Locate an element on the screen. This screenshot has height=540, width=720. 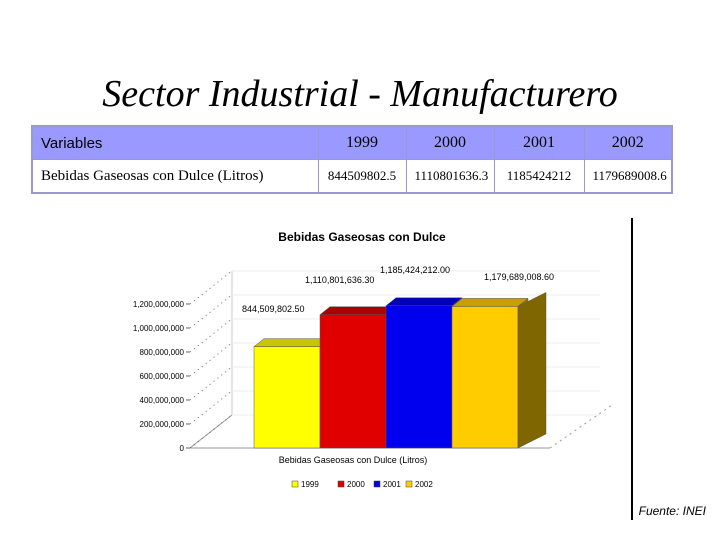
header-cell-2002: 2002 is located at coordinates (628, 142).